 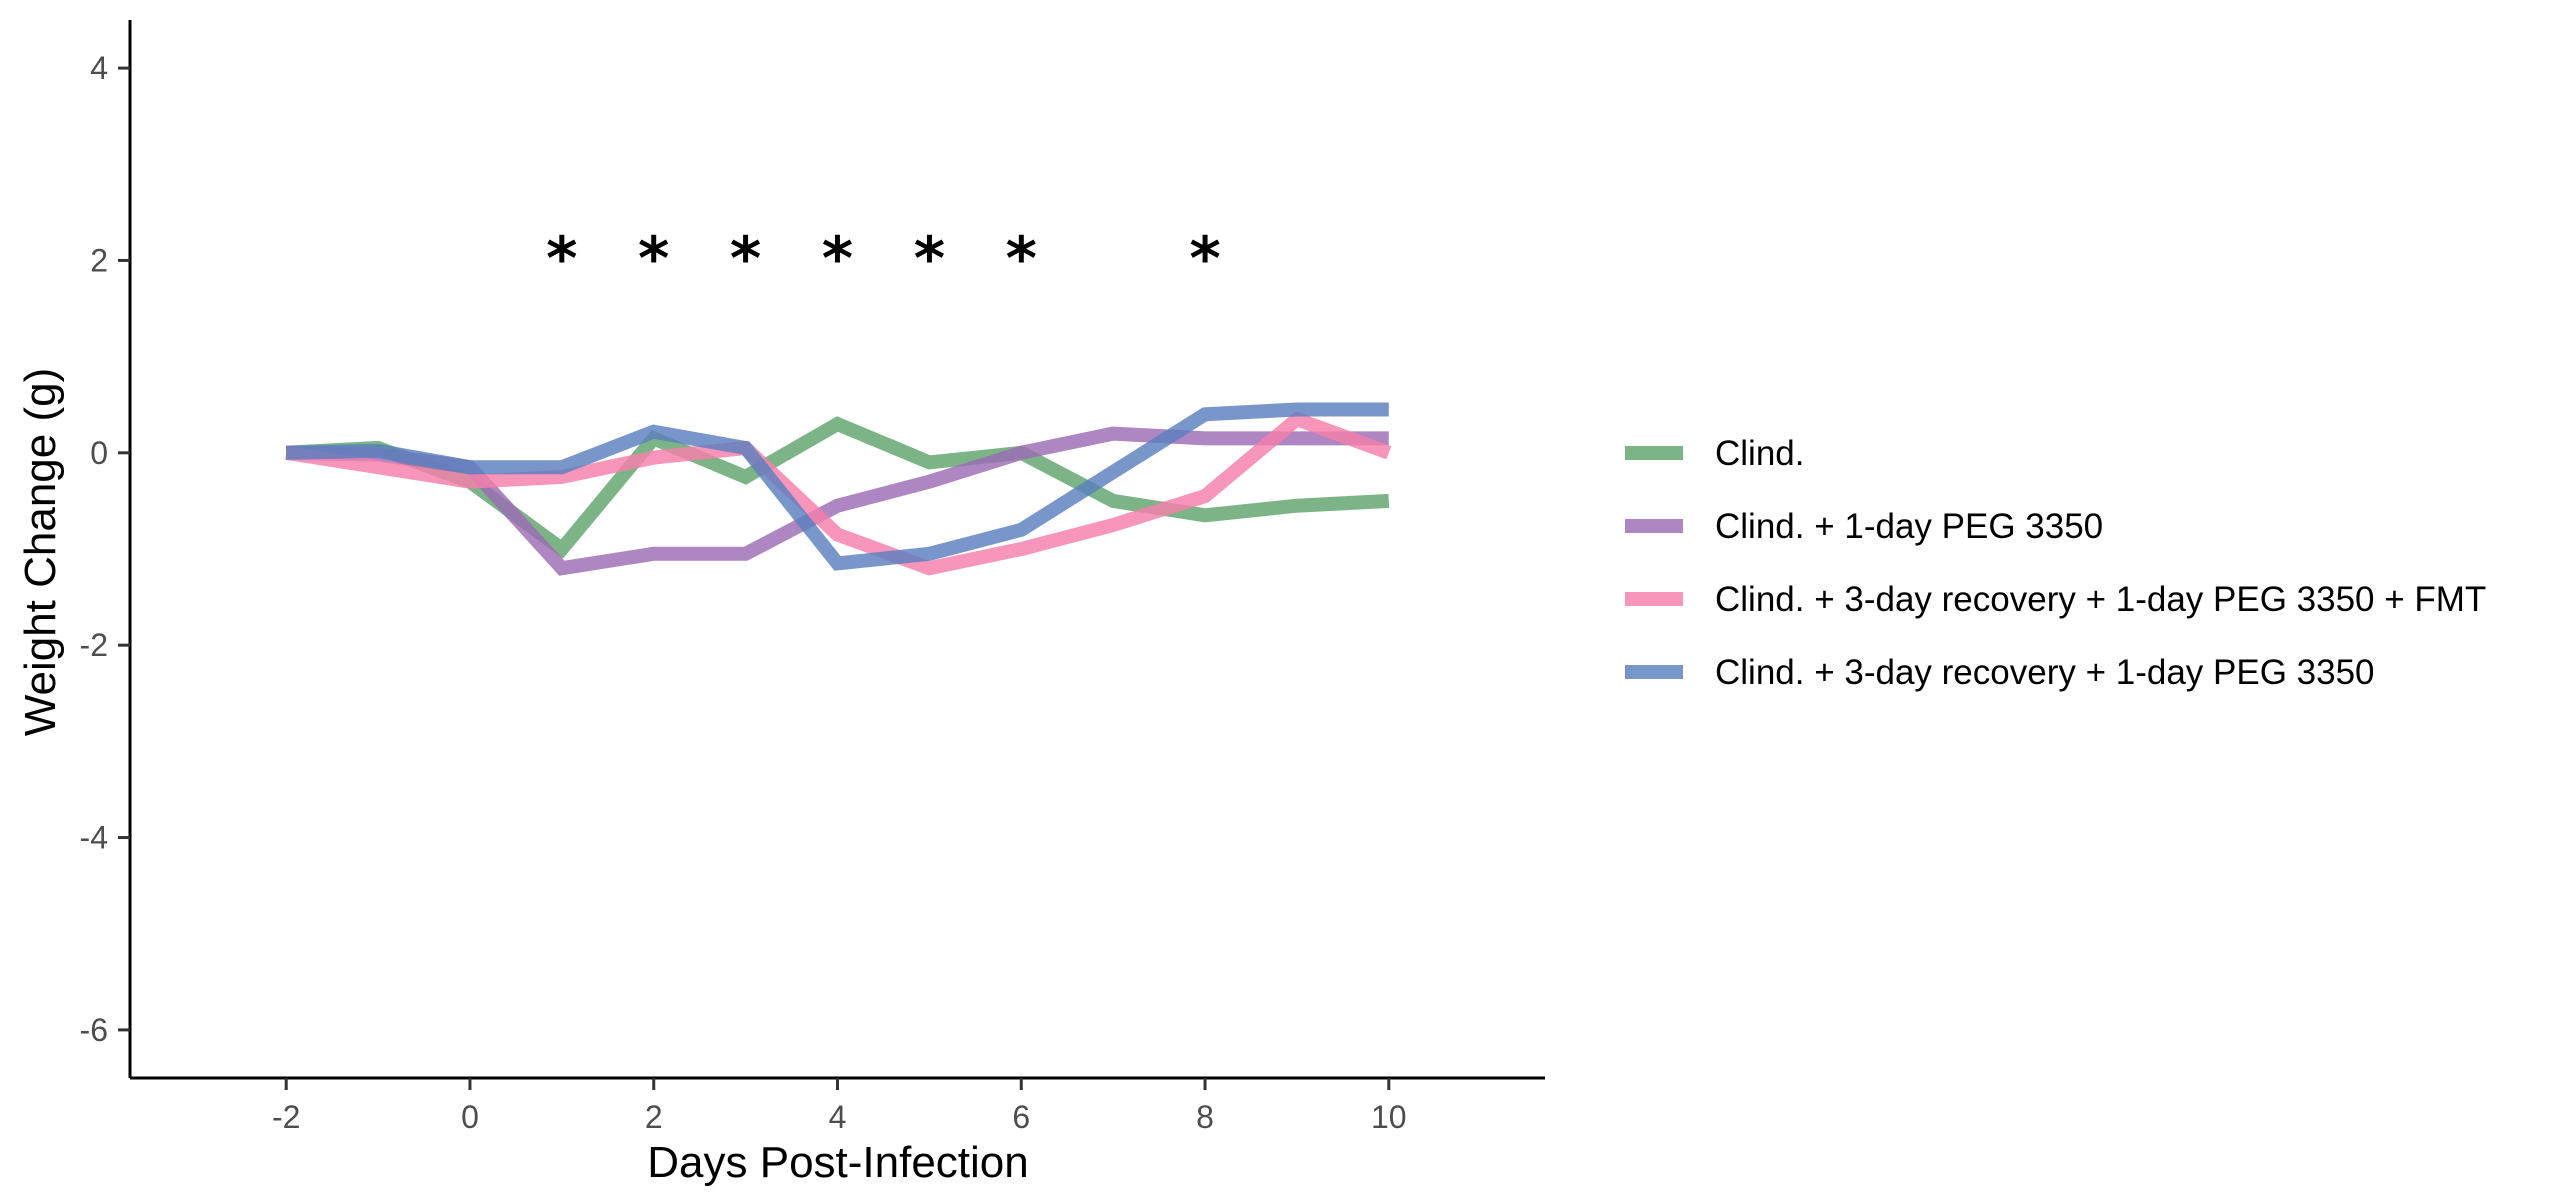 What do you see at coordinates (838, 1162) in the screenshot?
I see `x-axis-title: Days Post-Infection` at bounding box center [838, 1162].